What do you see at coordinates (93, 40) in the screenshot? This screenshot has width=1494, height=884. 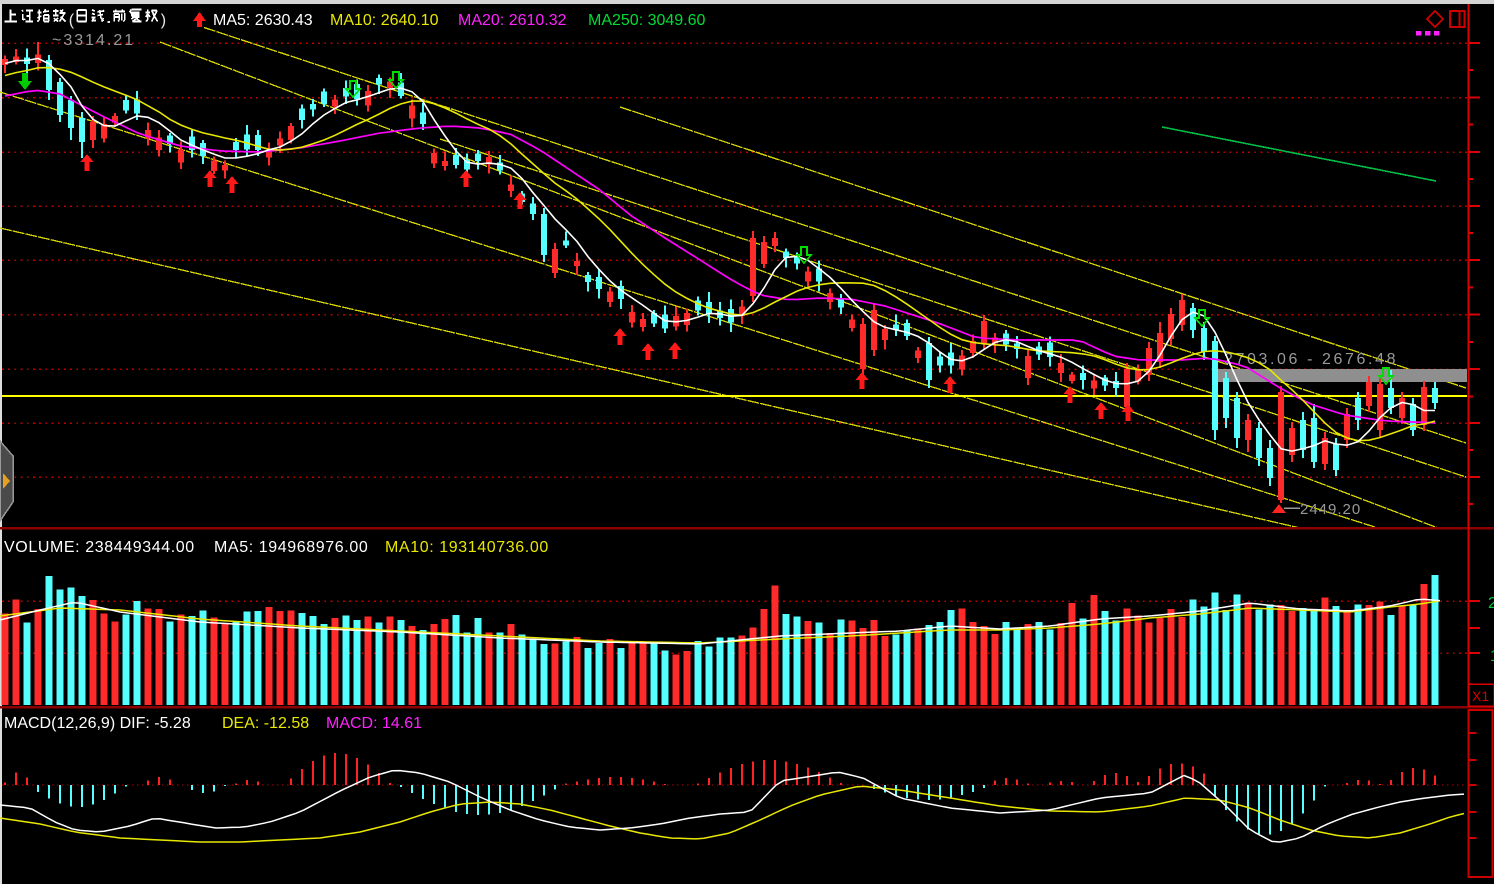 I see `svg-text: ~3314.21` at bounding box center [93, 40].